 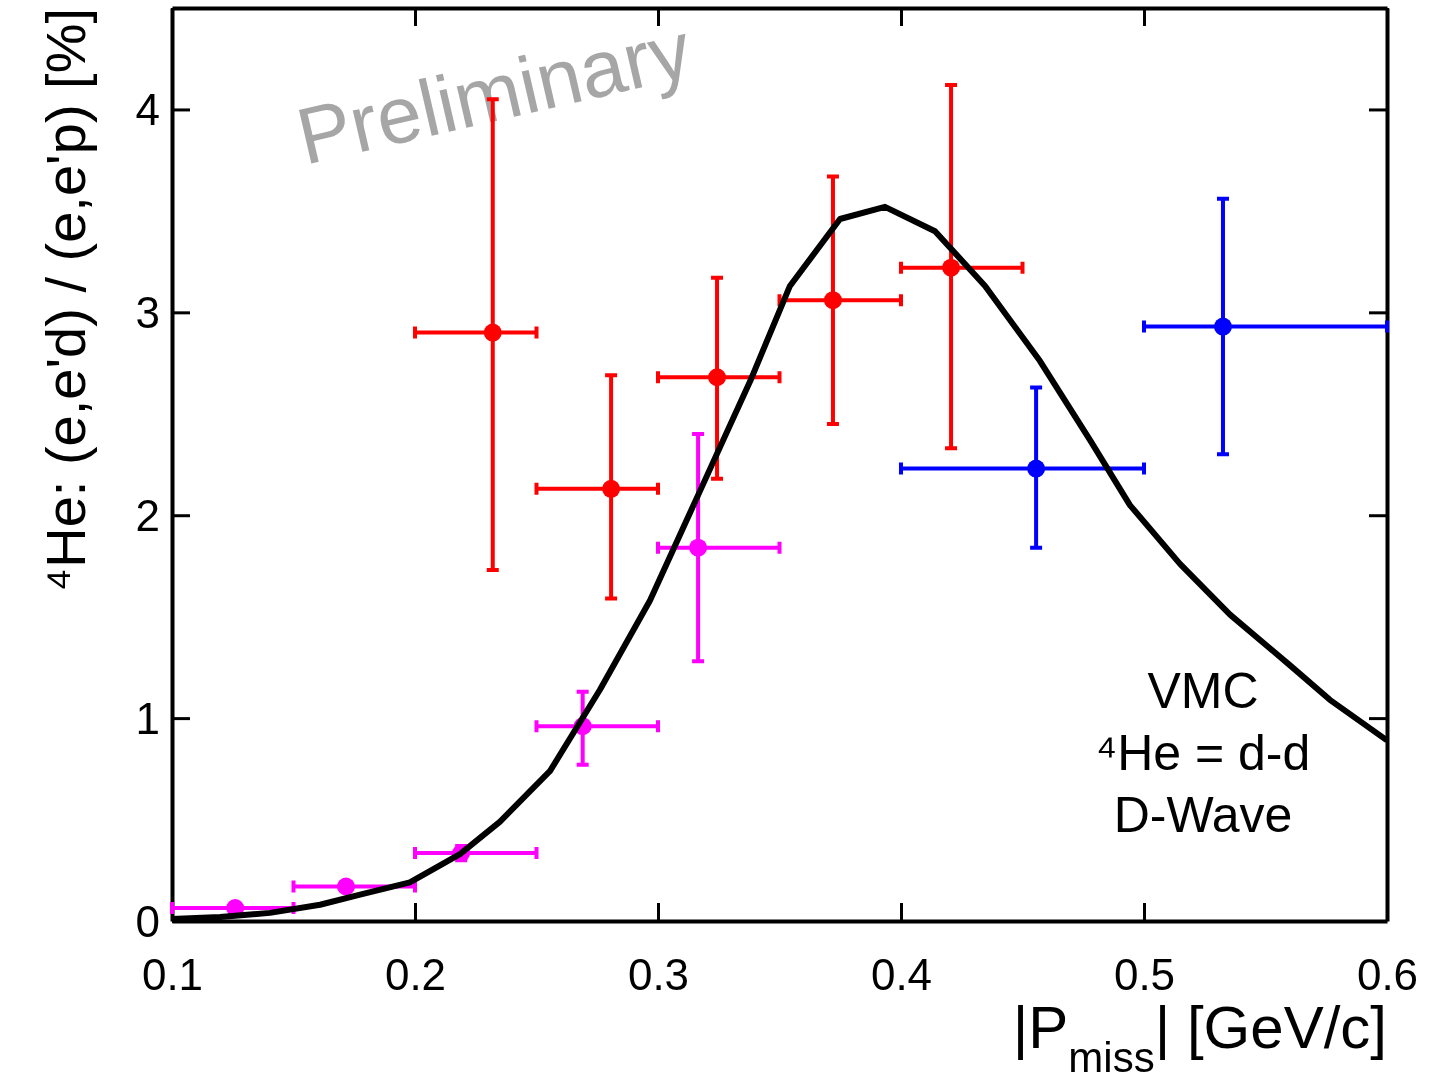 What do you see at coordinates (172, 975) in the screenshot?
I see `x-tick-label: 0.1` at bounding box center [172, 975].